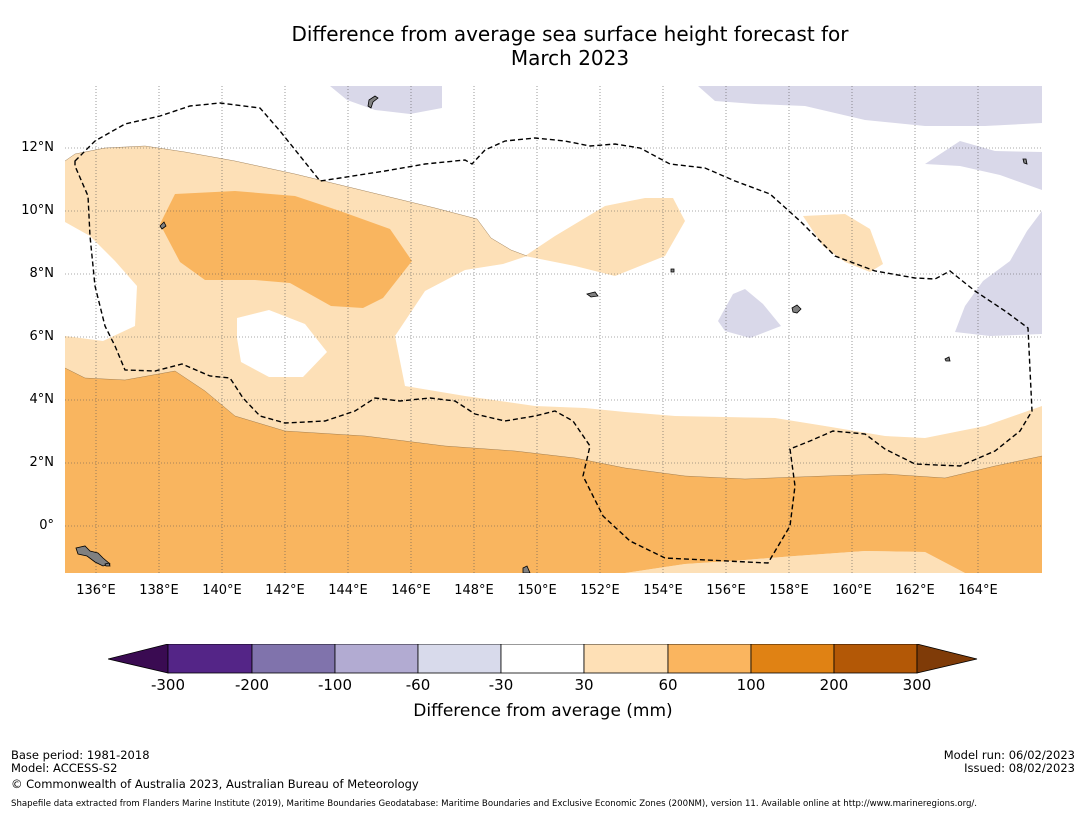 The image size is (1085, 816). Describe the element at coordinates (252, 685) in the screenshot. I see `colorbar-tick-label: -200` at that location.